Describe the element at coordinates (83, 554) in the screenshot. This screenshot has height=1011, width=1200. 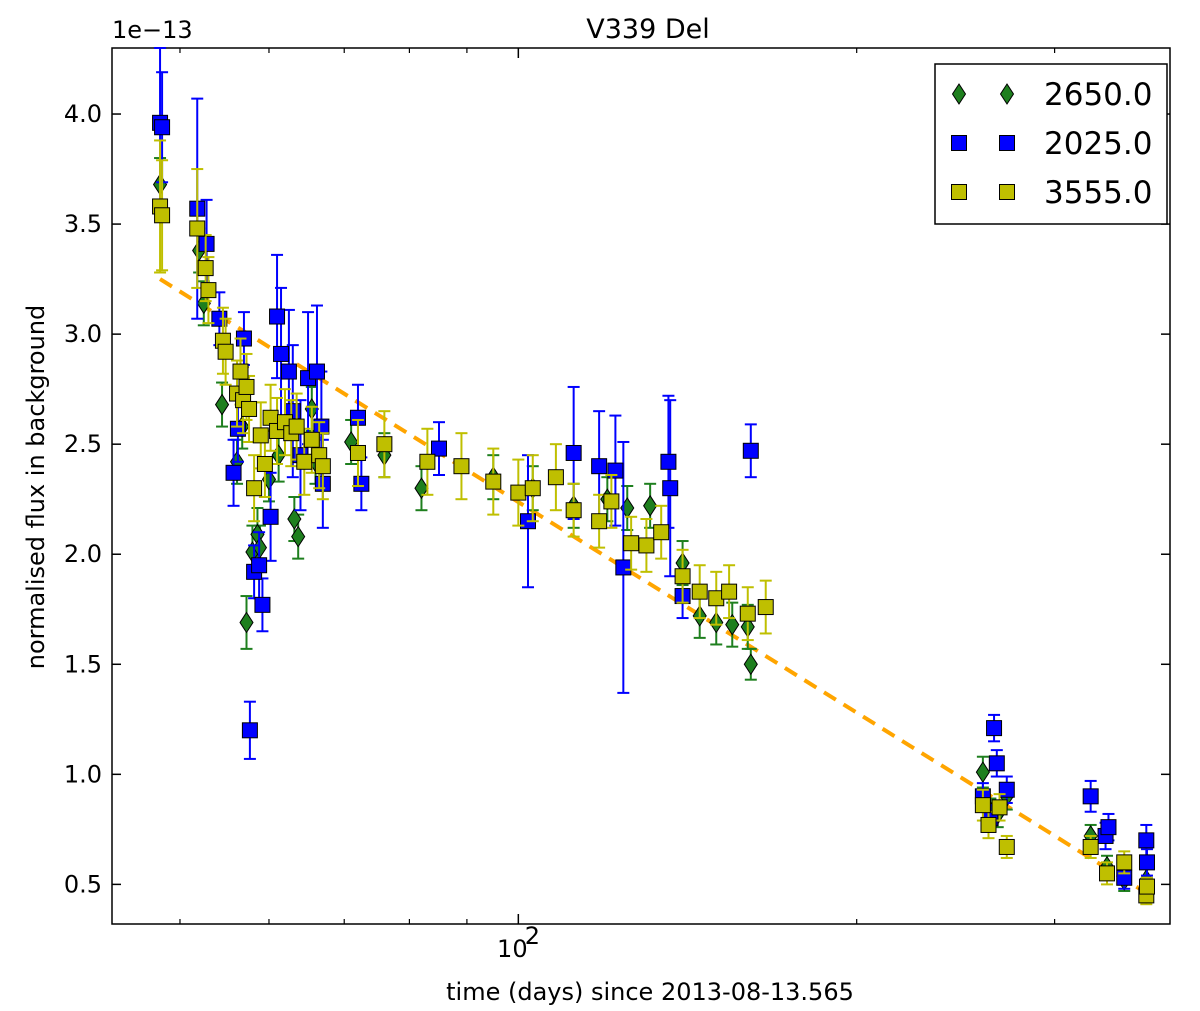
I see `y-tick-label: 2.0` at that location.